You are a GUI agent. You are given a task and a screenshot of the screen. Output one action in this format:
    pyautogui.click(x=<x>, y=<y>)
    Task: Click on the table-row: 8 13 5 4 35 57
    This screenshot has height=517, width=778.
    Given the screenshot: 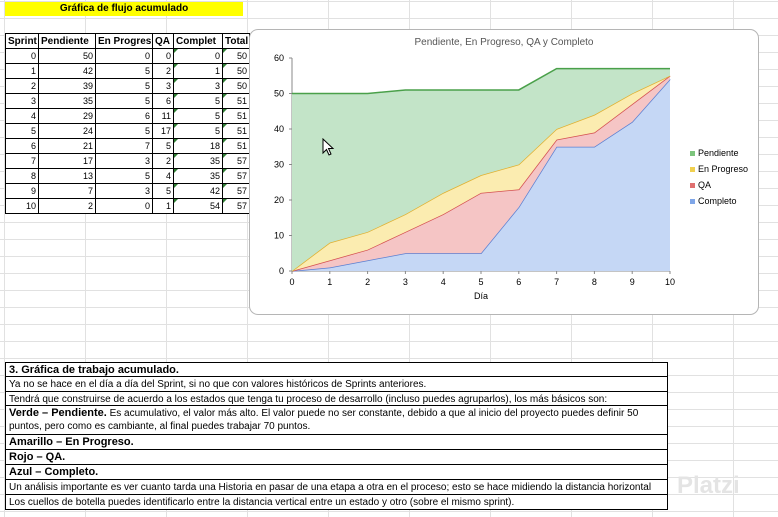 What is the action you would take?
    pyautogui.click(x=127, y=176)
    